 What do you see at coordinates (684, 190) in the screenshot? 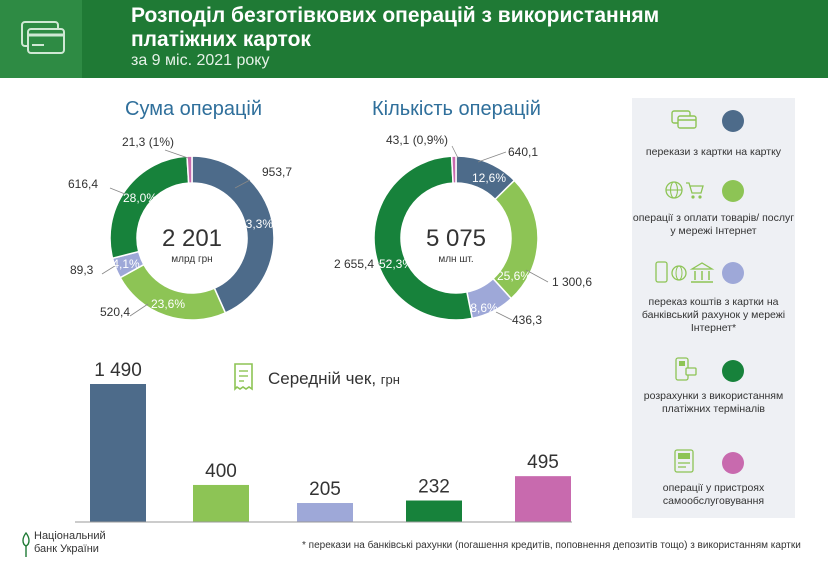
I see `web-cart-icon` at bounding box center [684, 190].